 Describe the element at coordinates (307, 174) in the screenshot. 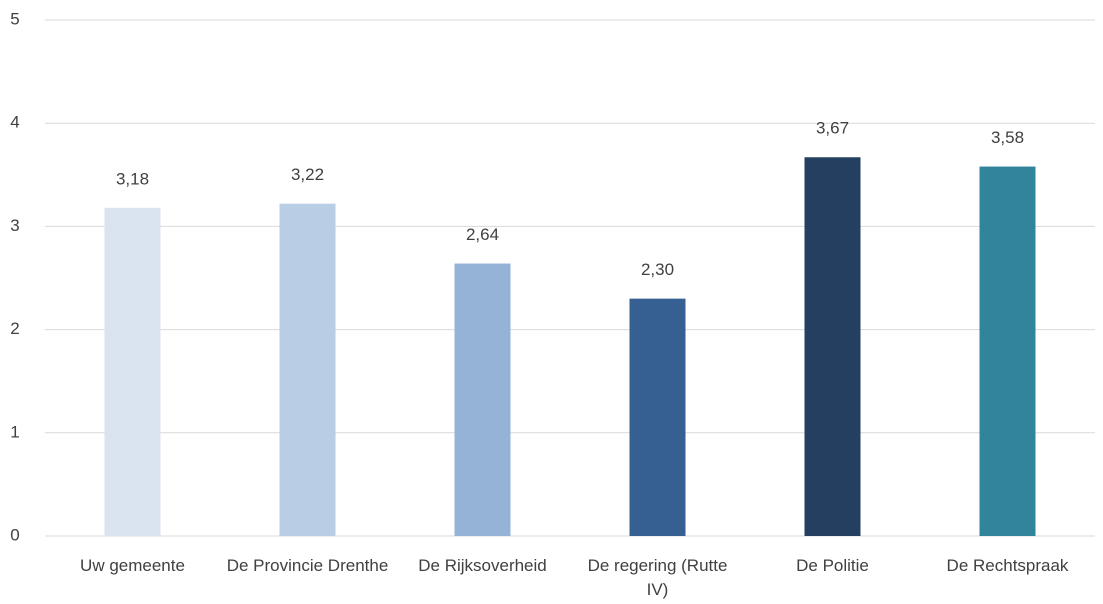

I see `value-label: 3,22` at that location.